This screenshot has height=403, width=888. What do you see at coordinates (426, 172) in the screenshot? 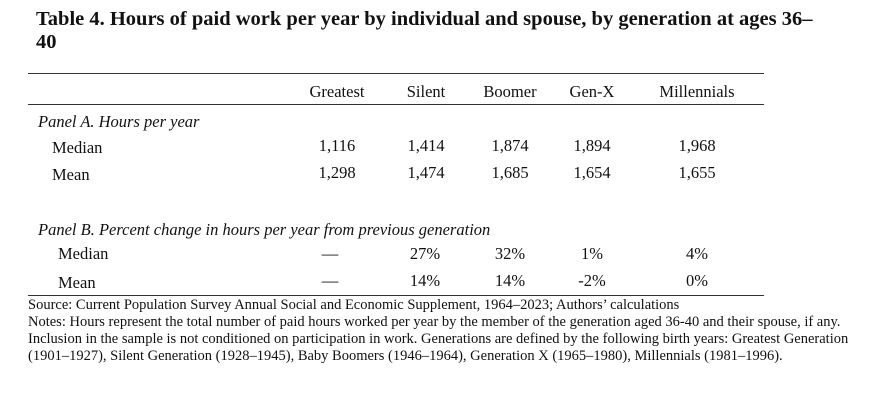
I see `cell-a-mean-silent: 1,474` at bounding box center [426, 172].